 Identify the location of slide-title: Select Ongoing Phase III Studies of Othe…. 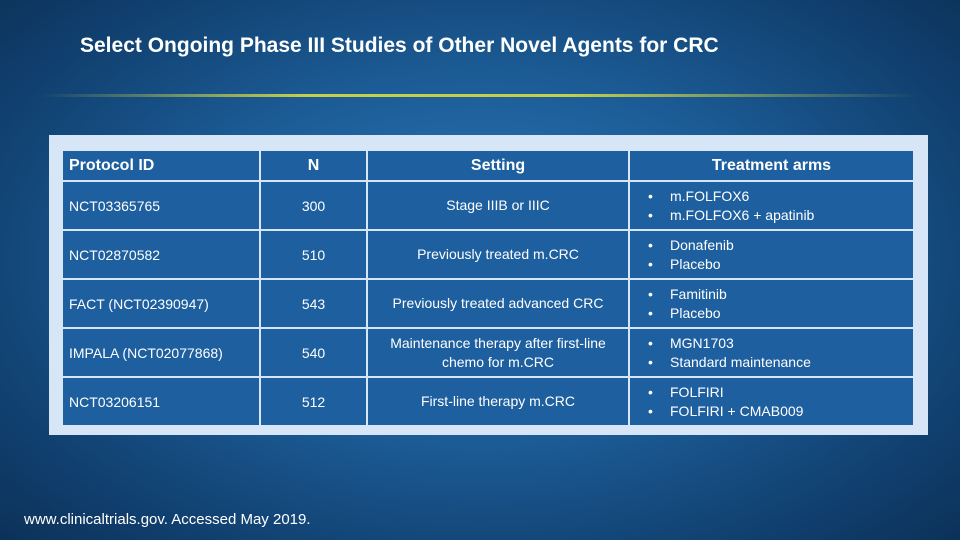
(399, 45).